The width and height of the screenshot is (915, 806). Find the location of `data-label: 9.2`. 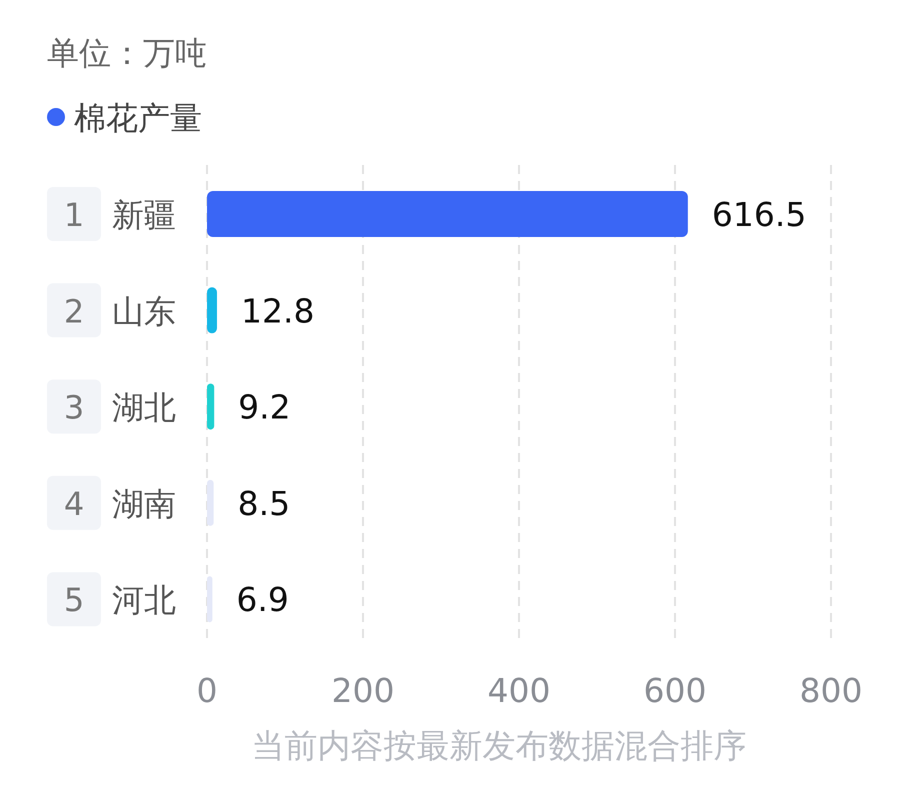

data-label: 9.2 is located at coordinates (264, 407).